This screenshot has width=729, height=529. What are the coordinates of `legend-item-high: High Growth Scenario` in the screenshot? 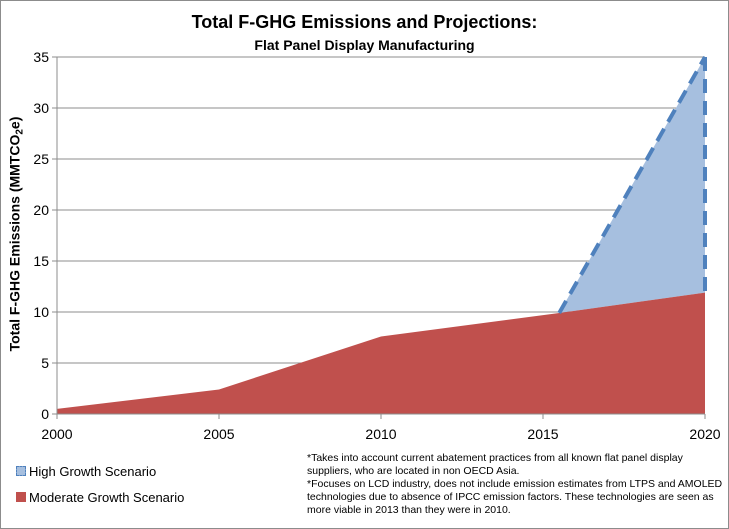 It's located at (100, 471).